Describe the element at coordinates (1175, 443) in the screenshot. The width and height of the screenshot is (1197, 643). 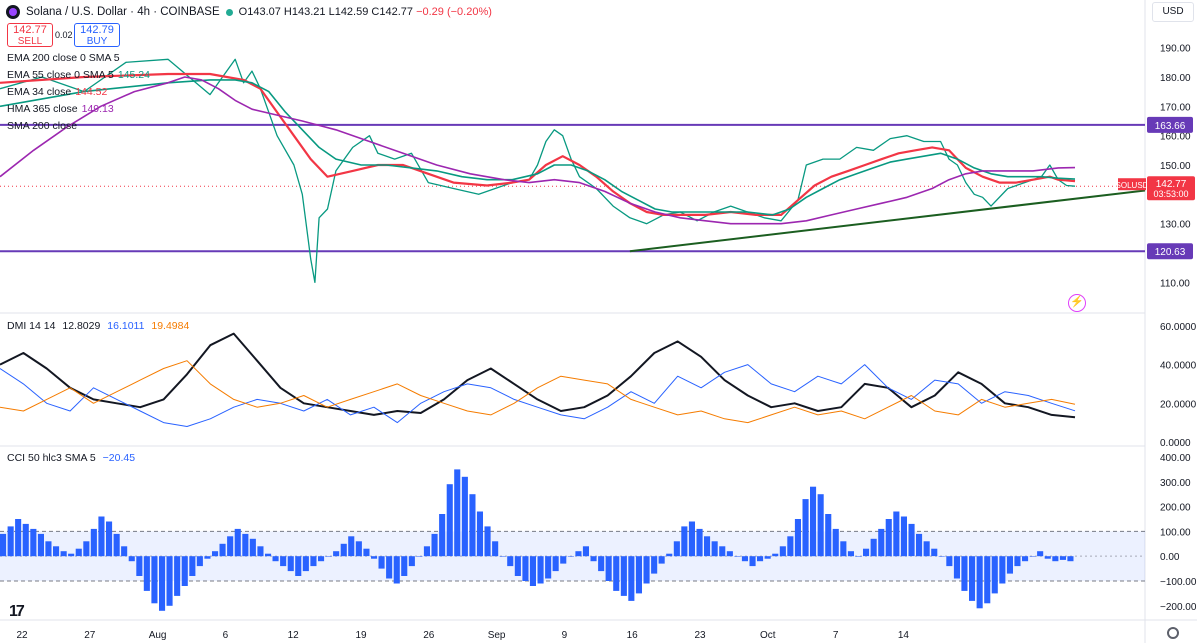
I see `dmi-tick-label: 0.0000` at that location.